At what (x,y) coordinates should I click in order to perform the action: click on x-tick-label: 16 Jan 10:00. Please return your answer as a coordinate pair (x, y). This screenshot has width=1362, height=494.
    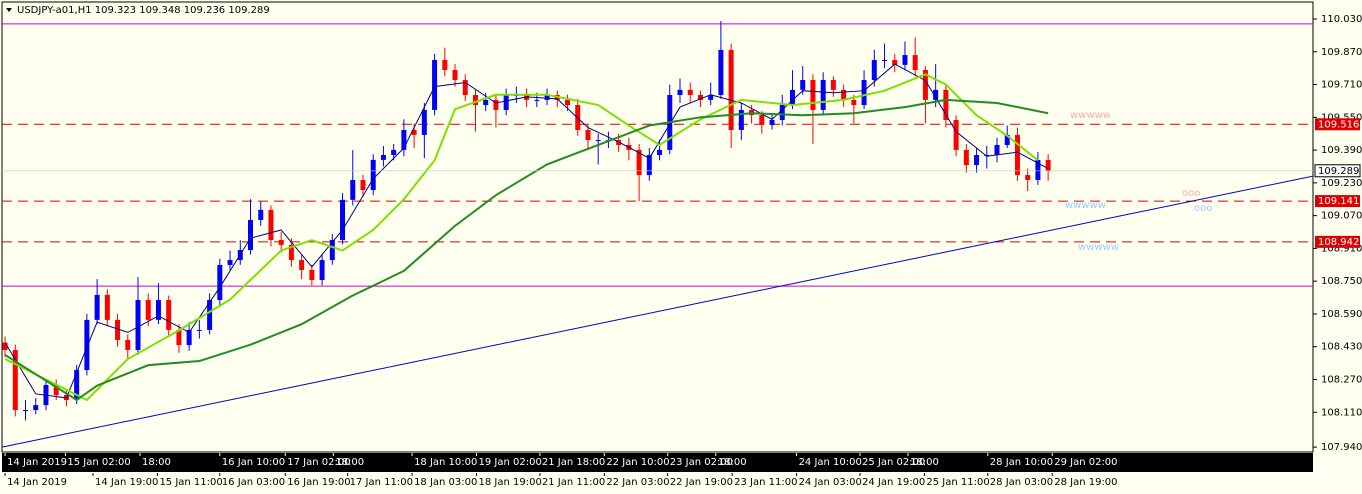
    Looking at the image, I should click on (253, 462).